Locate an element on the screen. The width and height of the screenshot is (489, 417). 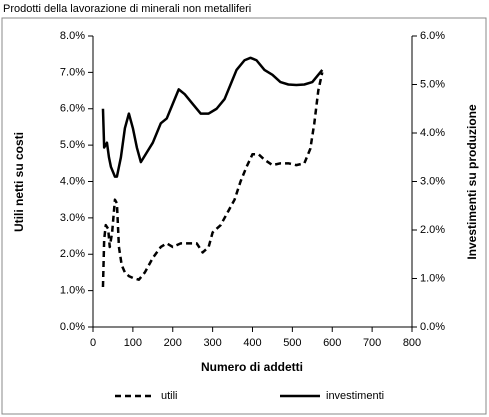
y-tick-label: 5.0% is located at coordinates (72, 145).